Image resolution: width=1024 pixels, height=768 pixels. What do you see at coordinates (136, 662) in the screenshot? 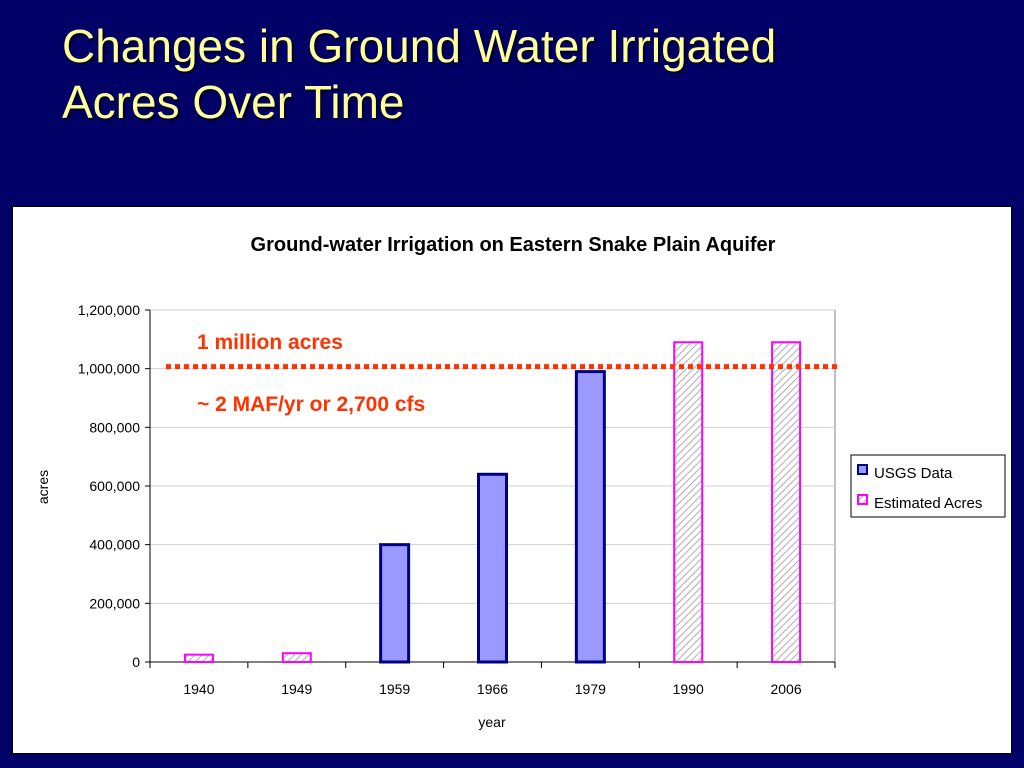
I see `y-tick-label: 0` at bounding box center [136, 662].